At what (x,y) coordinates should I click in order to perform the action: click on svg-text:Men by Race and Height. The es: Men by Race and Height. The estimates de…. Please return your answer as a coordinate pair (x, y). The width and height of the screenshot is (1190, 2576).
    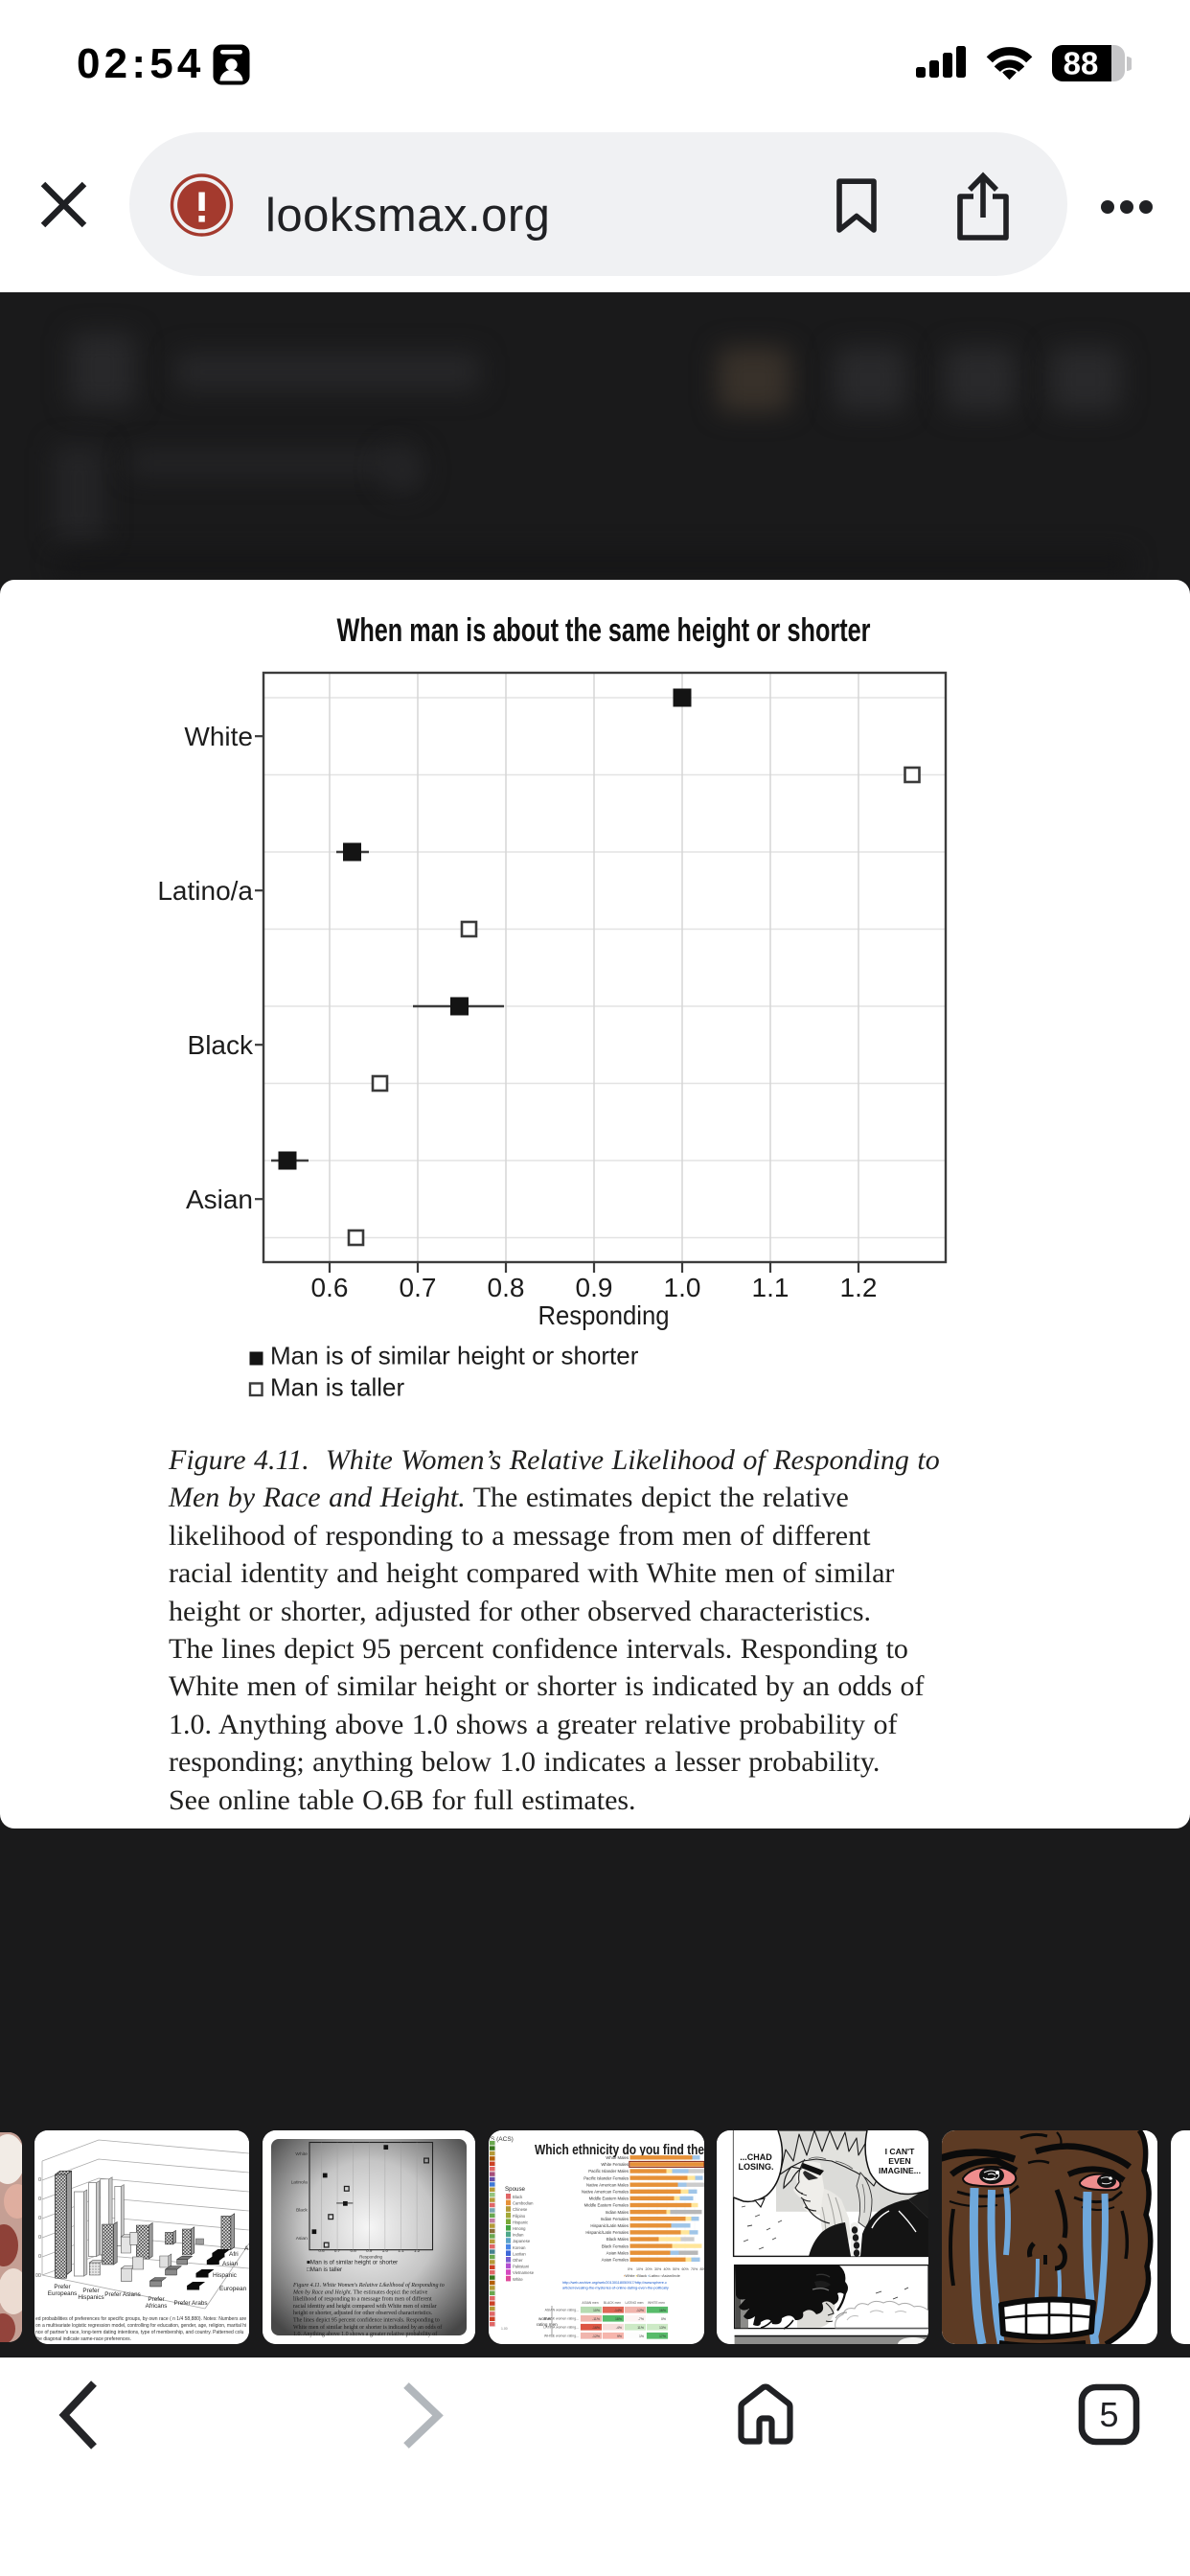
    Looking at the image, I should click on (360, 2292).